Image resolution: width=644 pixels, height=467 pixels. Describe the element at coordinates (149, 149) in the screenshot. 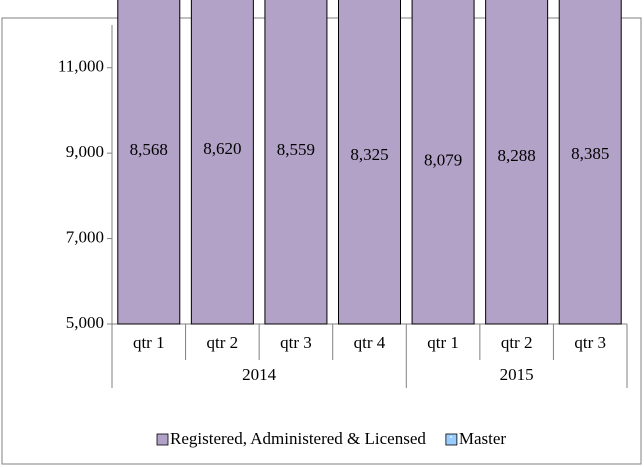

I see `value-label: 8,568` at that location.